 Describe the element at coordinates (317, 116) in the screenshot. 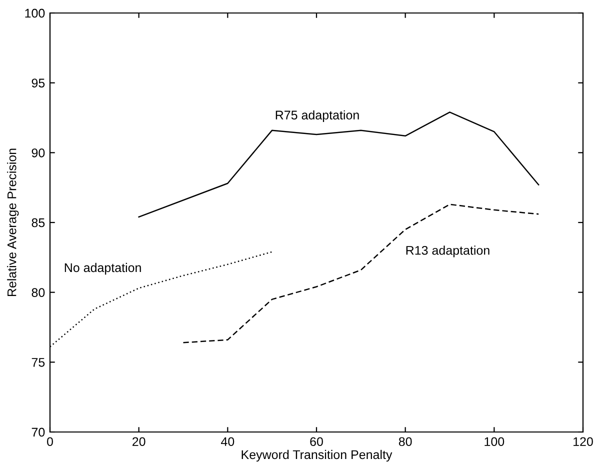

I see `series-label: R75 adaptation` at that location.